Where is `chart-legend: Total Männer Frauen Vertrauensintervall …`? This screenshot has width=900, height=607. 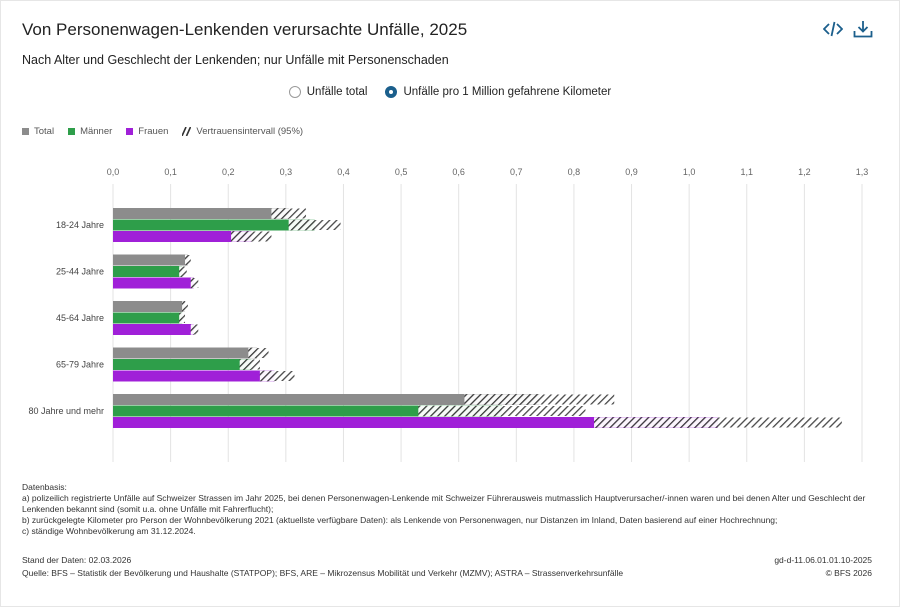 chart-legend: Total Männer Frauen Vertrauensintervall … is located at coordinates (162, 131).